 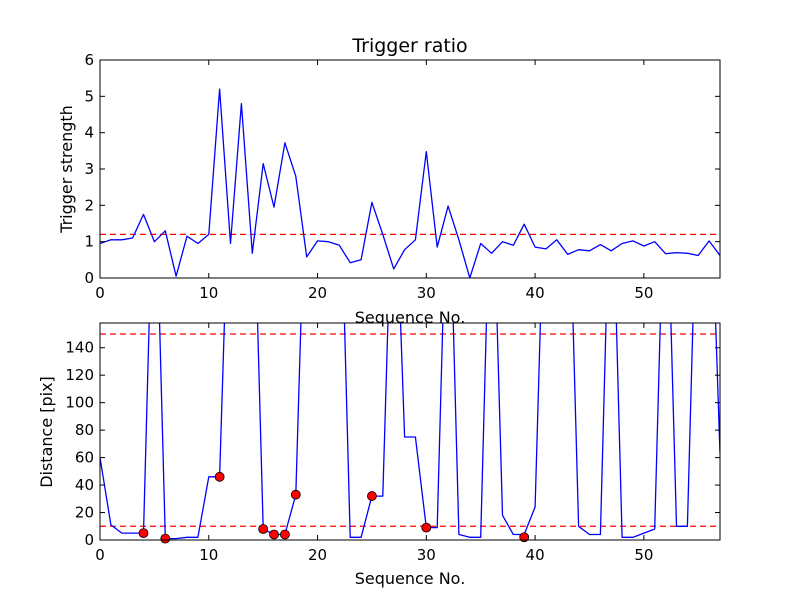 What do you see at coordinates (84, 458) in the screenshot?
I see `y-tick-label: 60` at bounding box center [84, 458].